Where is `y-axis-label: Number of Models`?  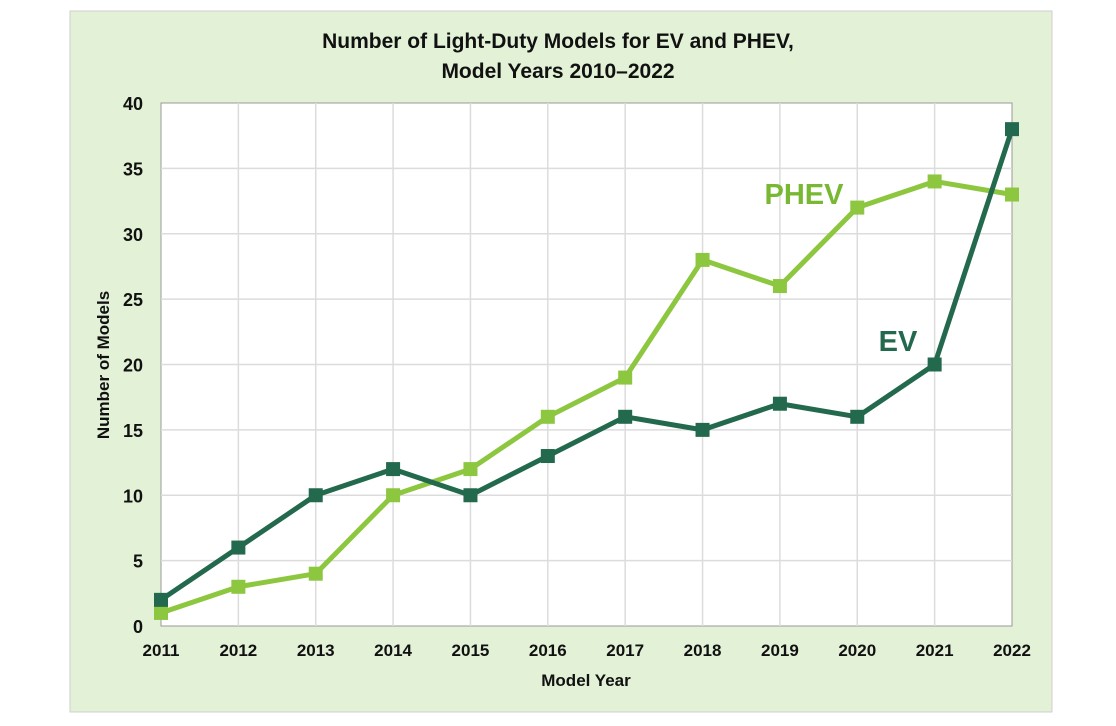
y-axis-label: Number of Models is located at coordinates (103, 365).